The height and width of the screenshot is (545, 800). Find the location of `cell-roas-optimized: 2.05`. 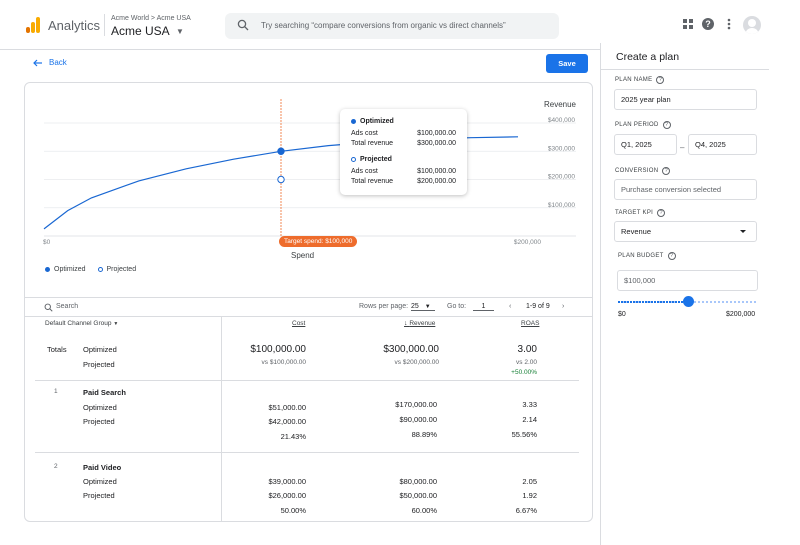

cell-roas-optimized: 2.05 is located at coordinates (529, 481).